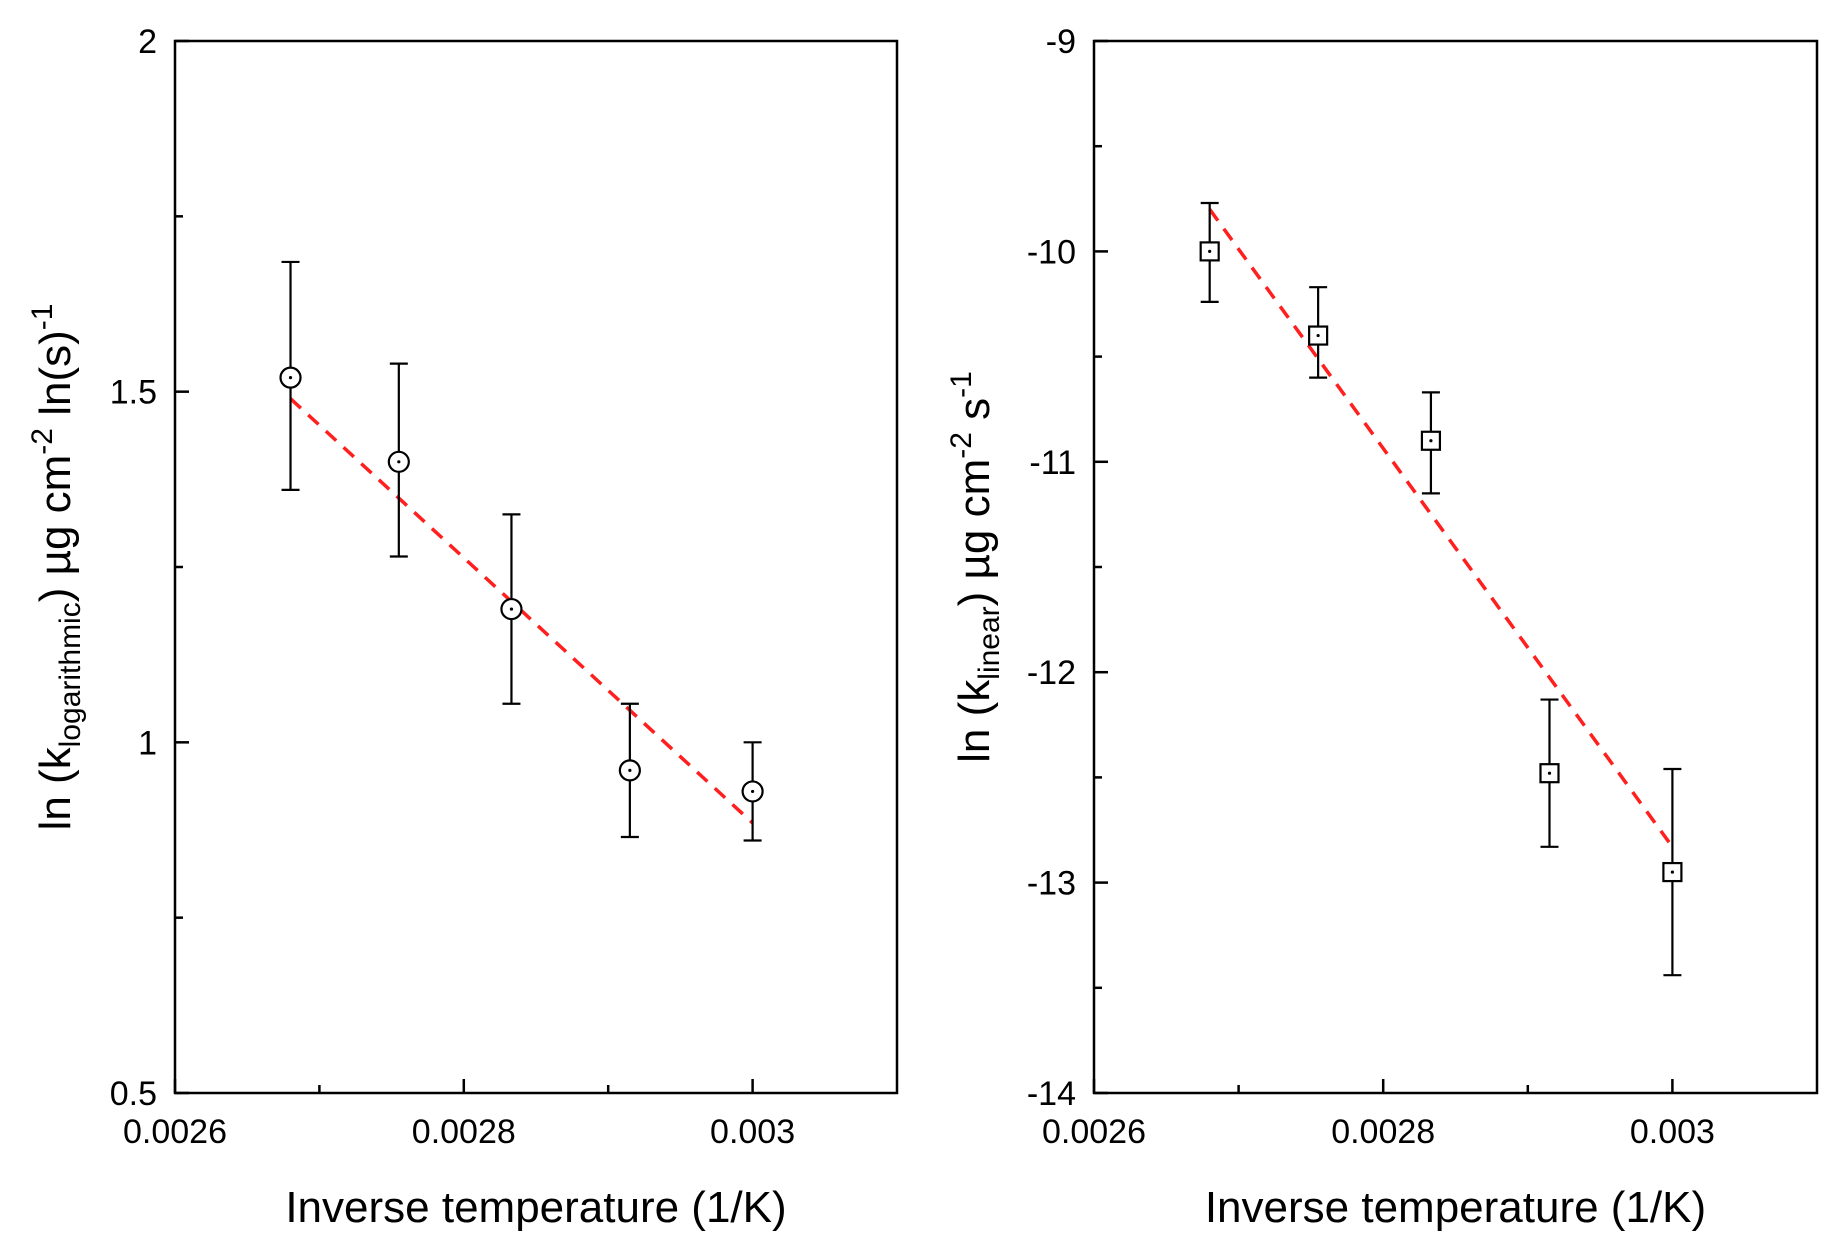 This screenshot has width=1829, height=1247. I want to click on left-y-title-sup2: -1, so click(42, 317).